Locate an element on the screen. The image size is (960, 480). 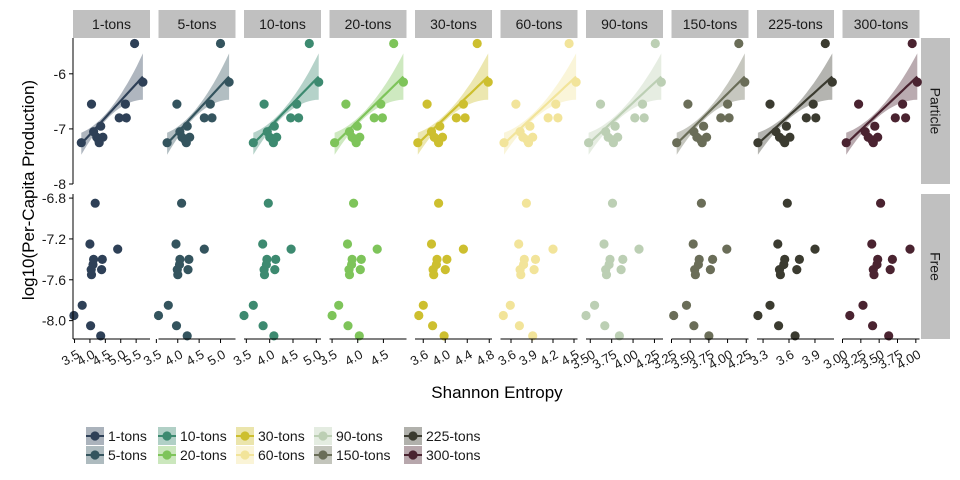
strip-20-tons is located at coordinates (368, 24).